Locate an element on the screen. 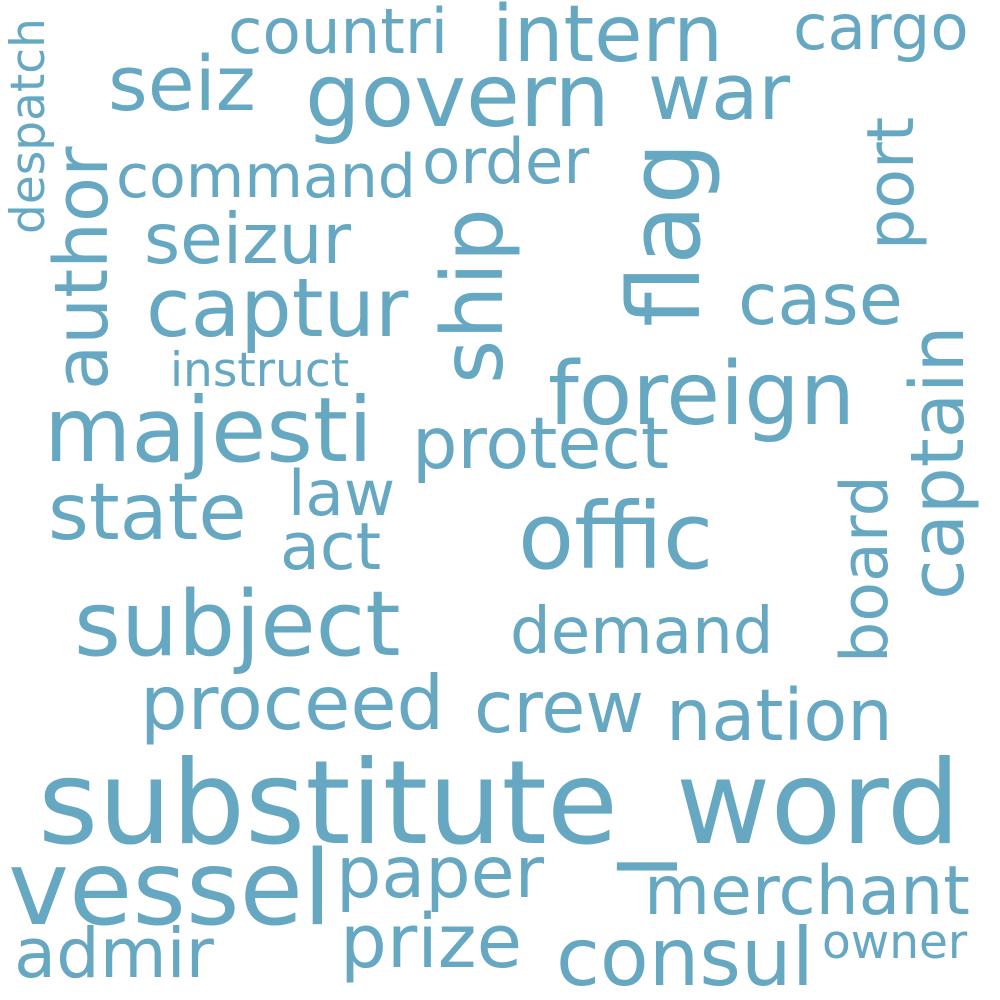  word-flag: flag is located at coordinates (665, 234).